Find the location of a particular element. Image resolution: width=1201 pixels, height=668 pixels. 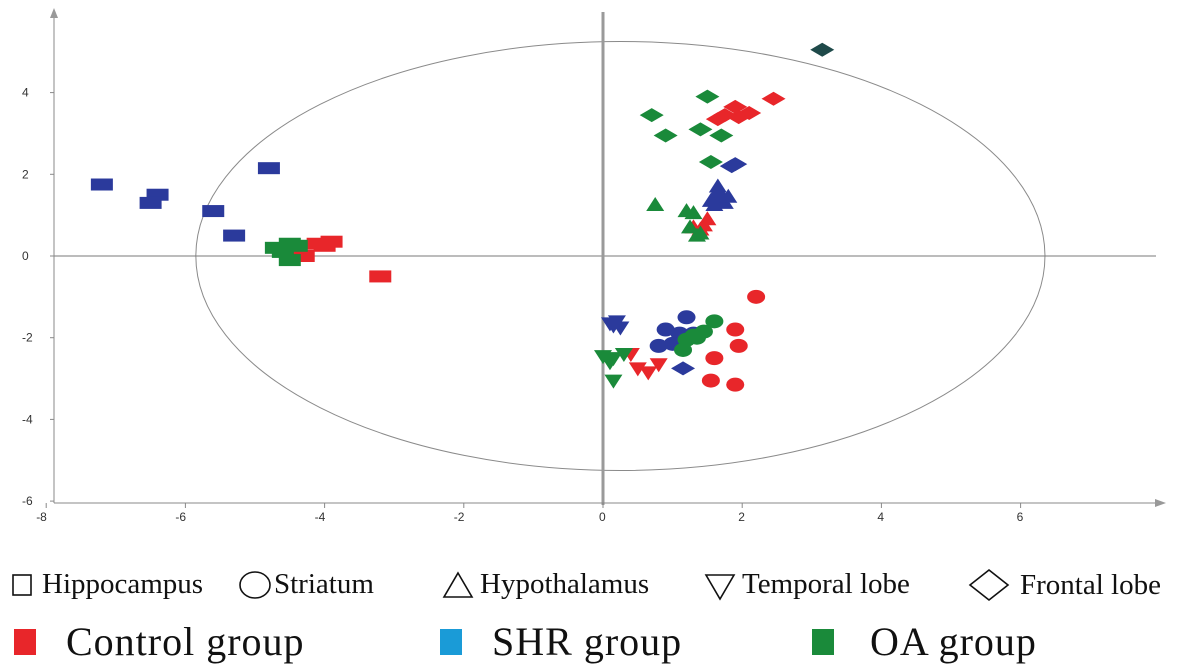

y-tick-label: -6 is located at coordinates (27, 501).